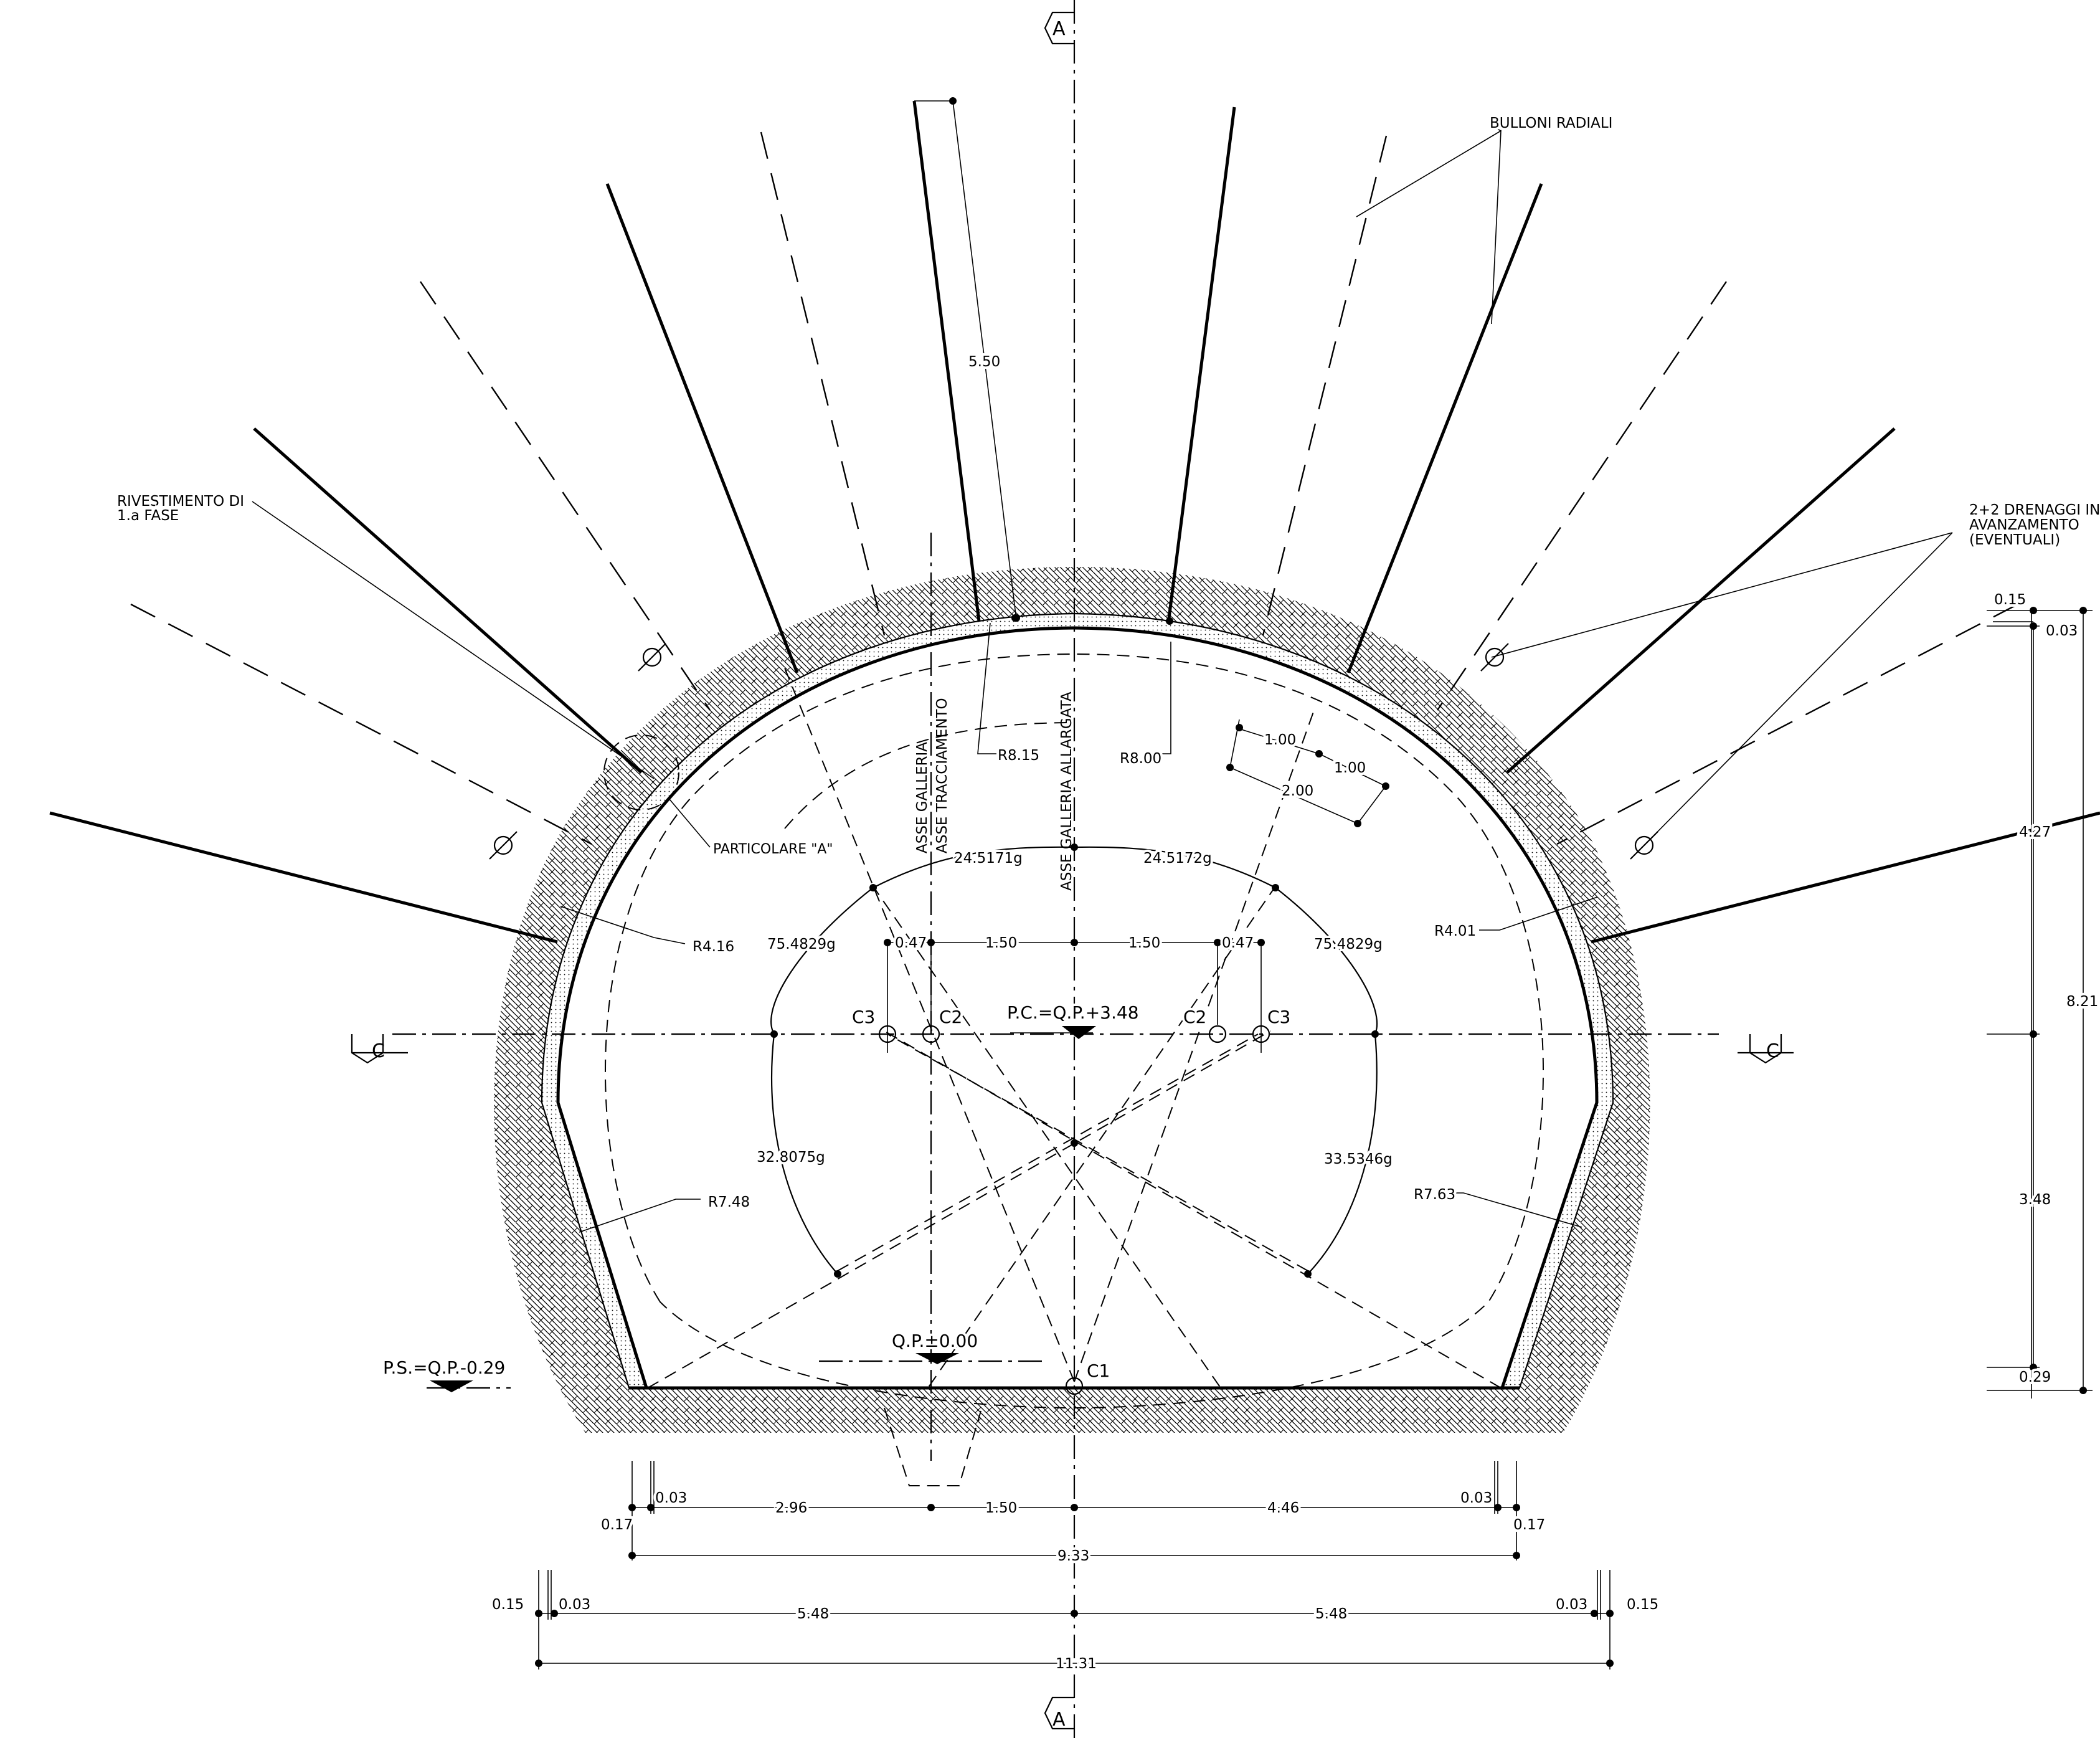 The height and width of the screenshot is (1743, 2100). I want to click on asse-galleria-label: ASSE GALLERIA, so click(922, 797).